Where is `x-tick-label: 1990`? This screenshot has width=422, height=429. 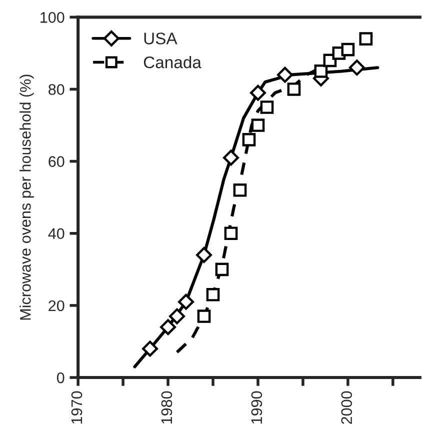 x-tick-label: 1990 is located at coordinates (256, 407).